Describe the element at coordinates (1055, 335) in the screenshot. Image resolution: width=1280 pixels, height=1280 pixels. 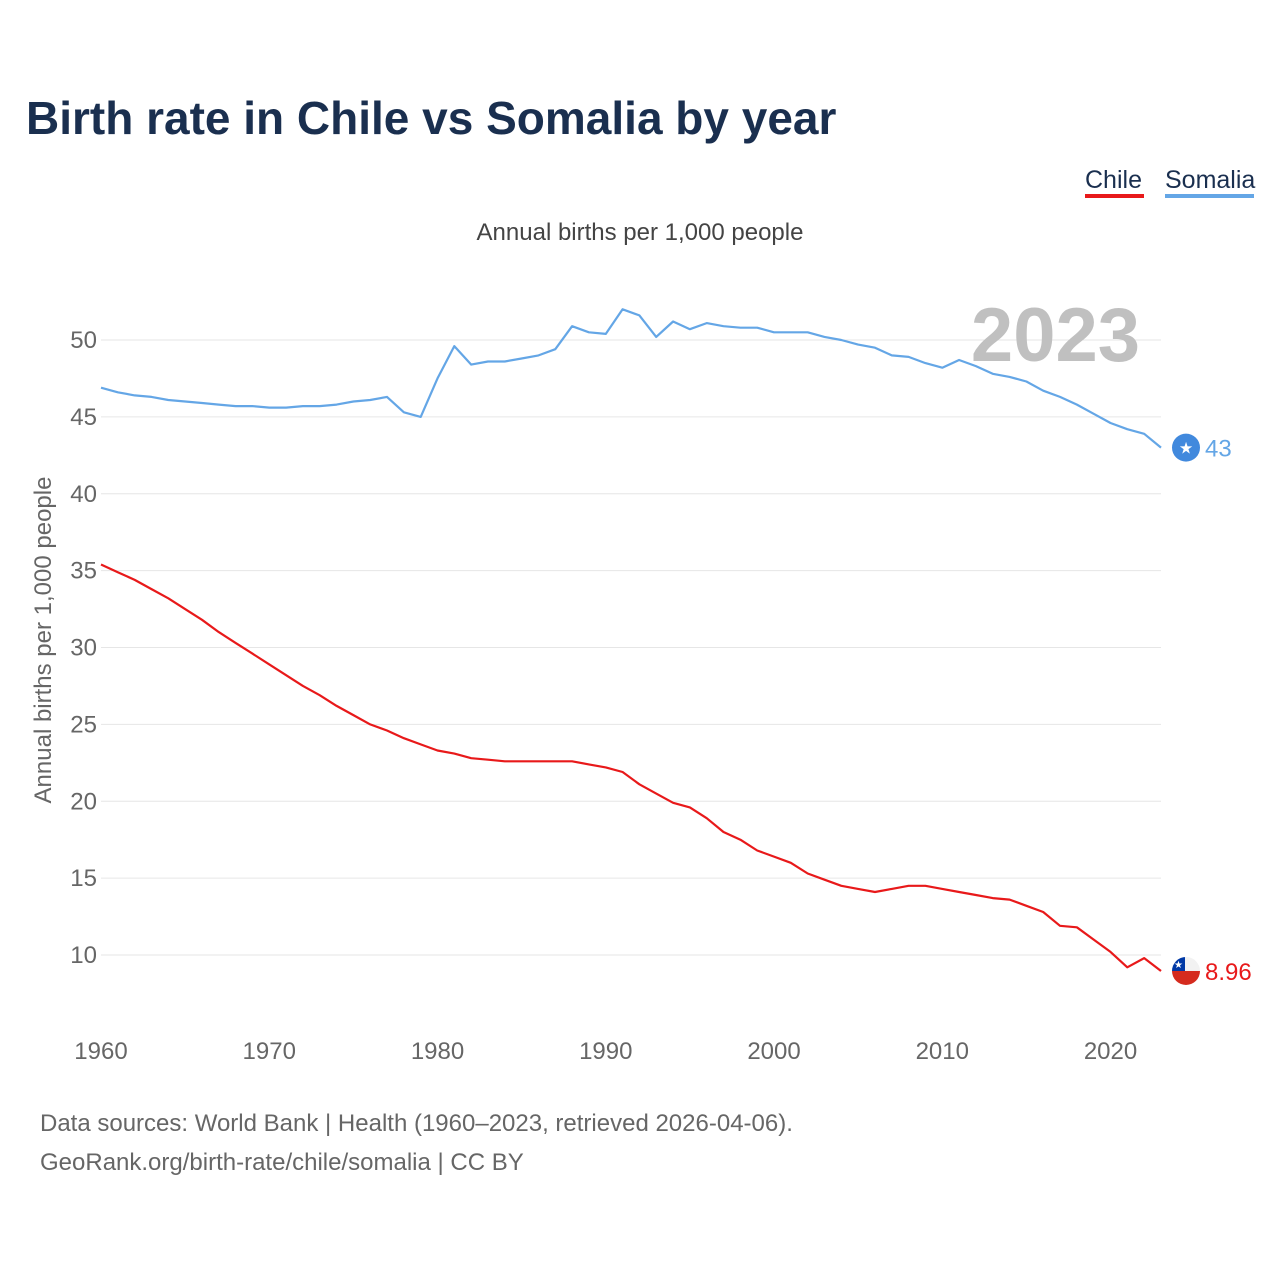
I see `year-watermark: 2023` at that location.